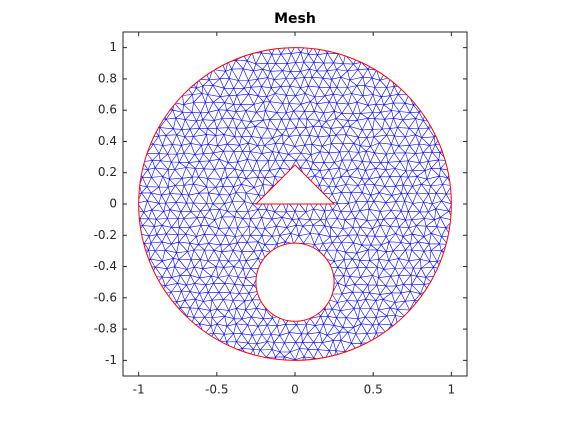 Image resolution: width=570 pixels, height=422 pixels. I want to click on y-tick-label: 0.8, so click(107, 78).